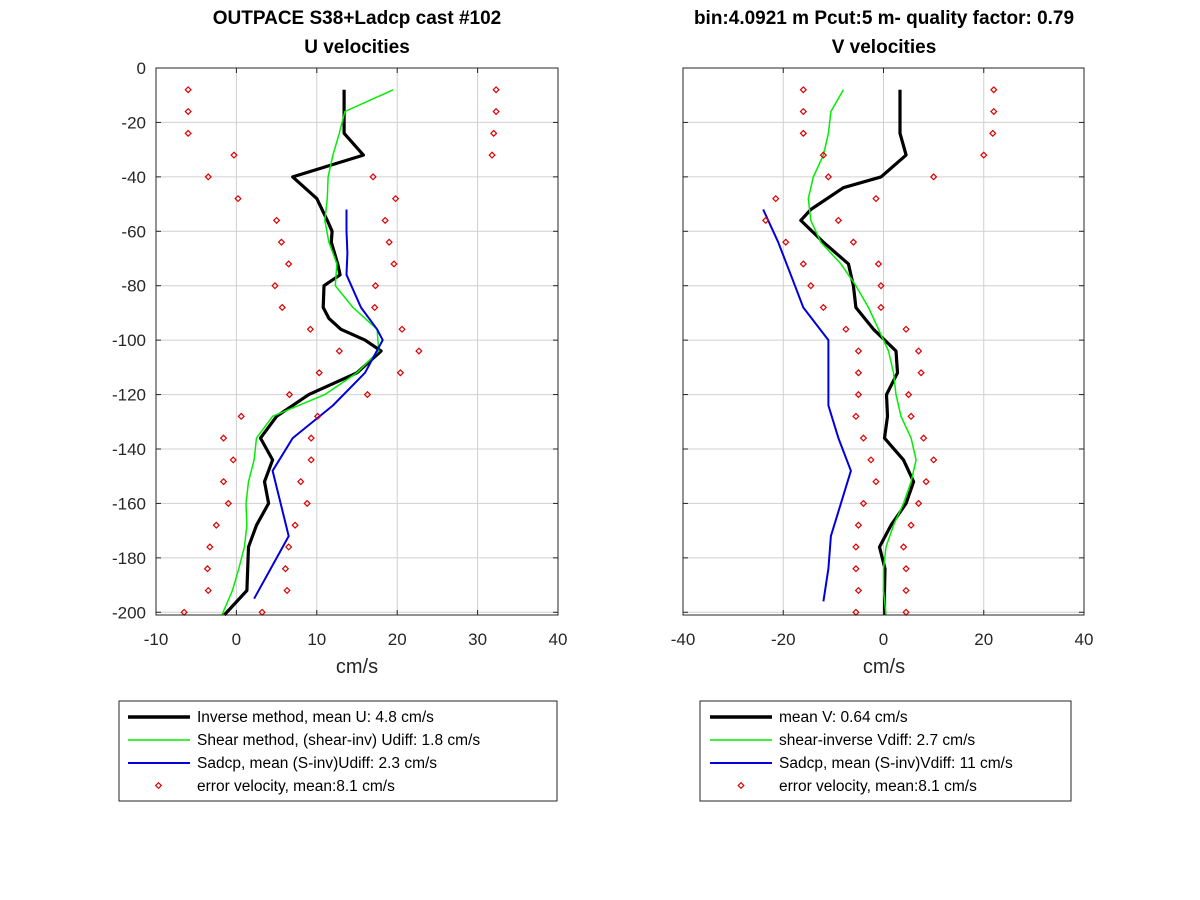 The width and height of the screenshot is (1200, 900). I want to click on u-chart-title-line2: U velocities, so click(357, 47).